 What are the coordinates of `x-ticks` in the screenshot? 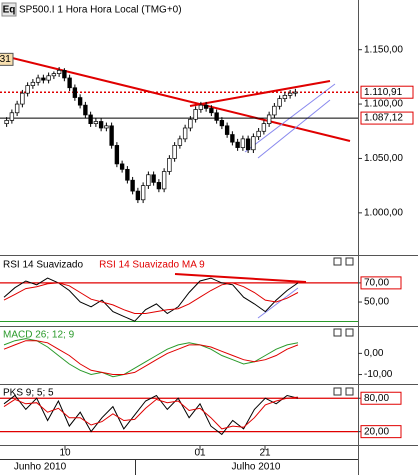 It's located at (179, 460).